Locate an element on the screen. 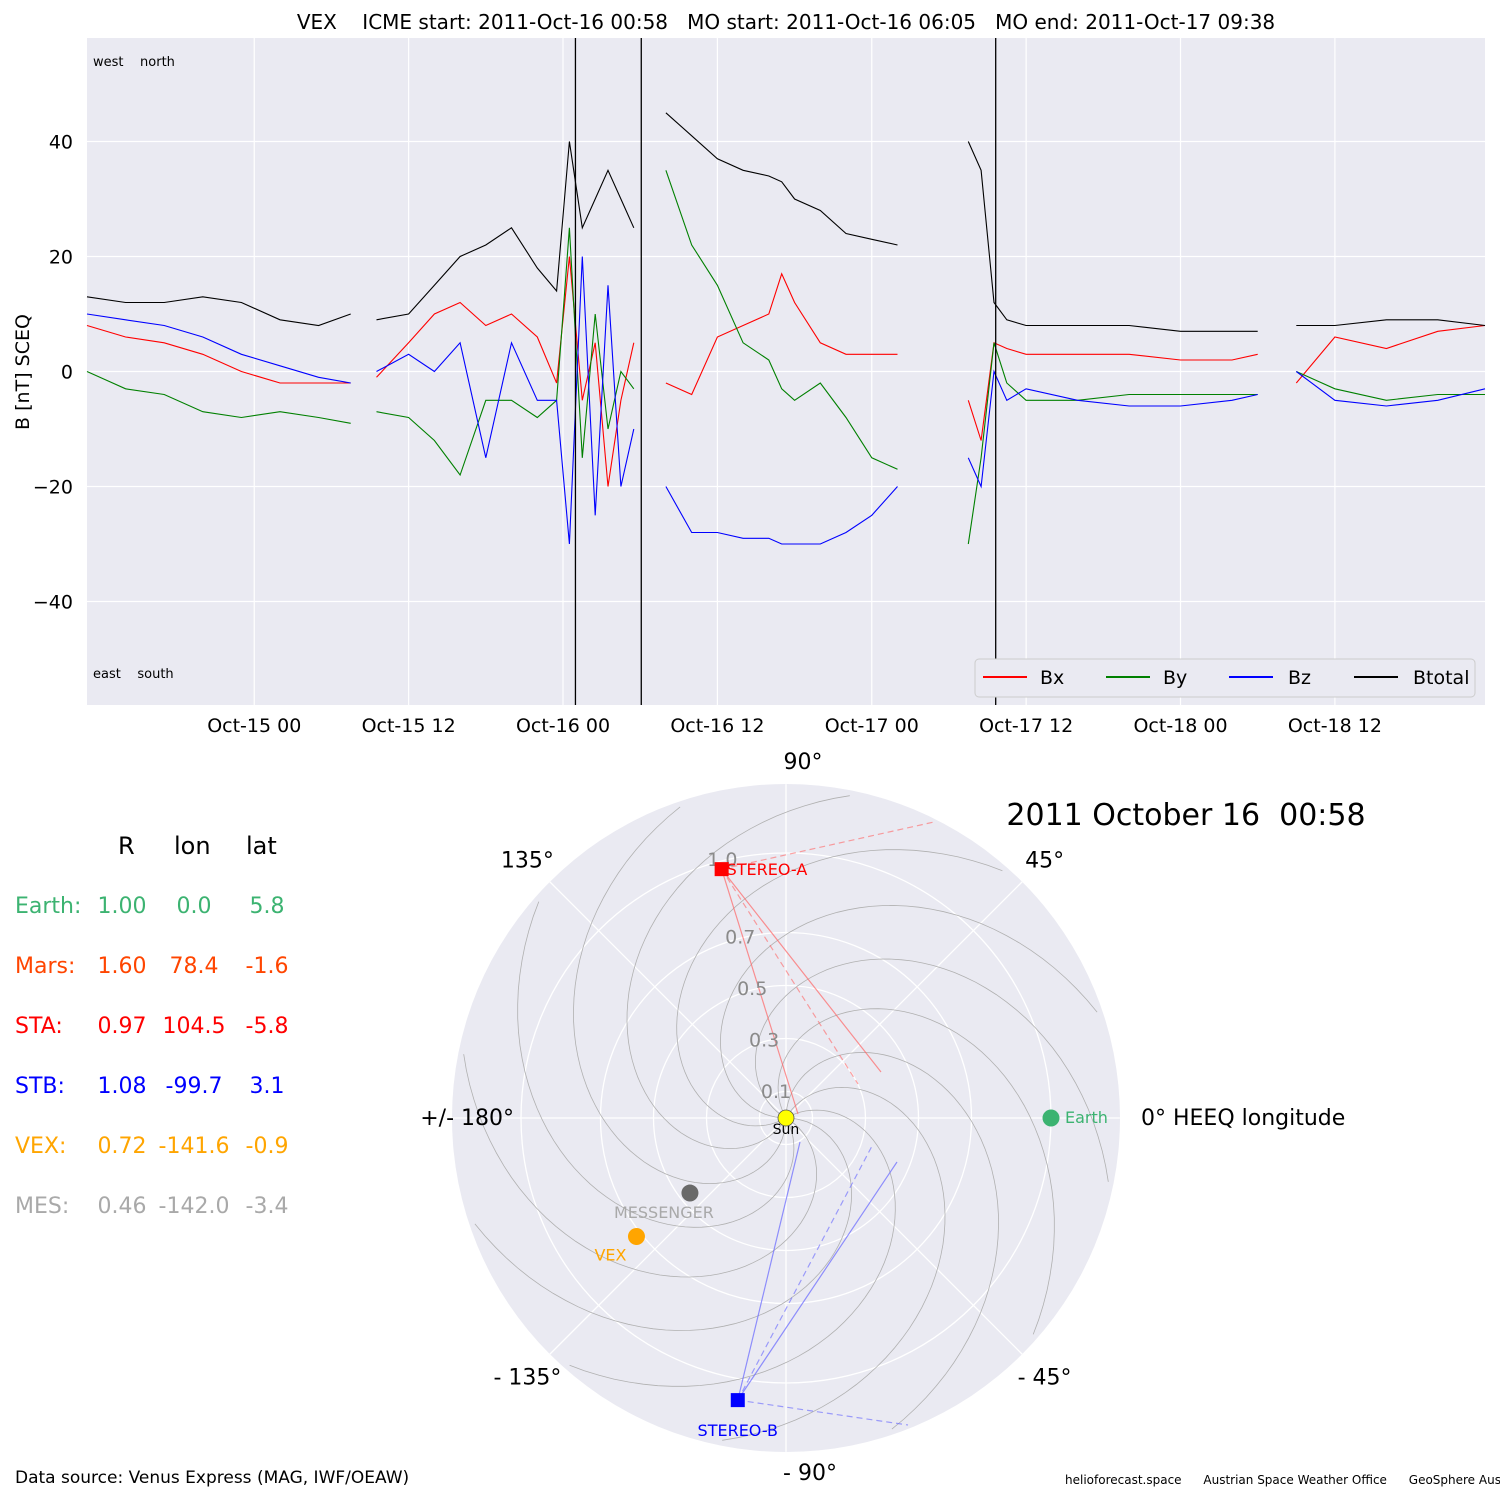  x-tick-label: Oct-17 00 is located at coordinates (872, 726).